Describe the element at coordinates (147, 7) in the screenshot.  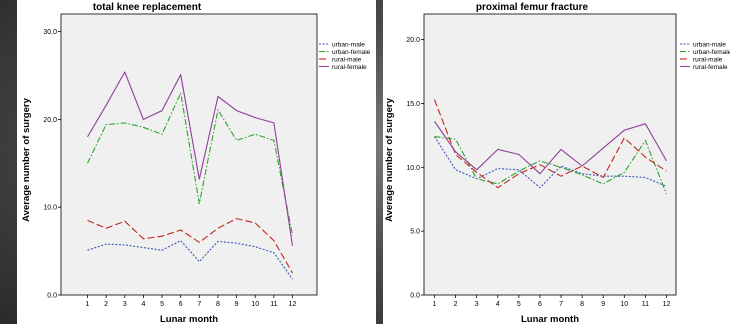
I see `chart-title: total knee replacement` at that location.